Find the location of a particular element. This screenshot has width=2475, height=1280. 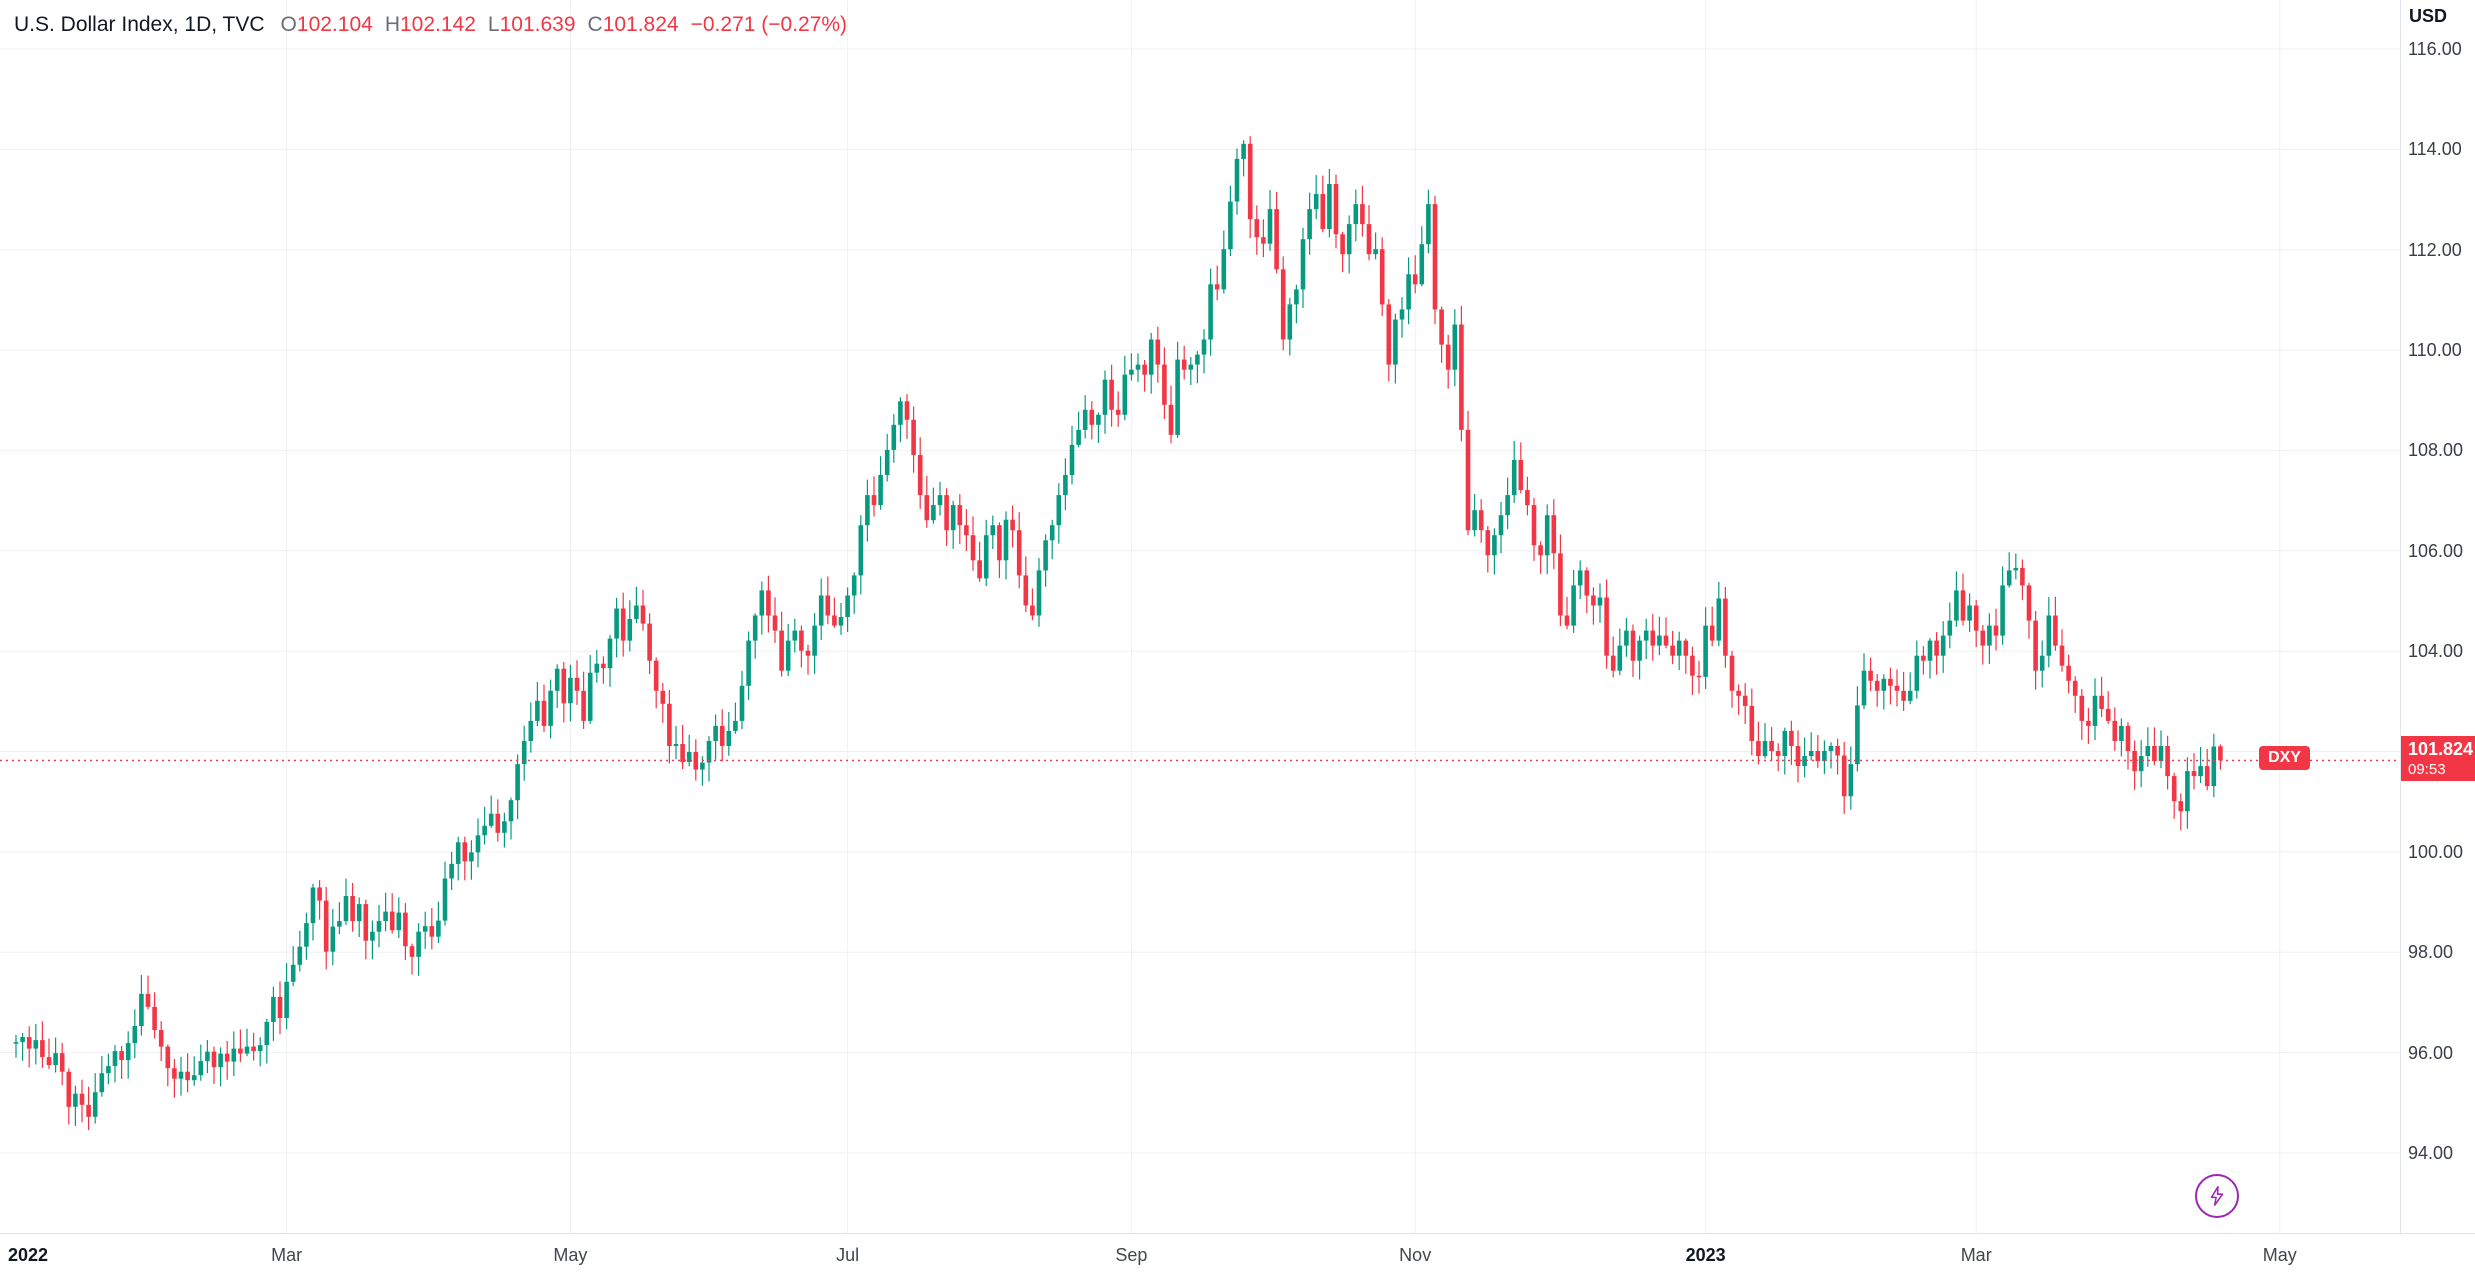

price-tick-label: 100.00 is located at coordinates (2436, 851).